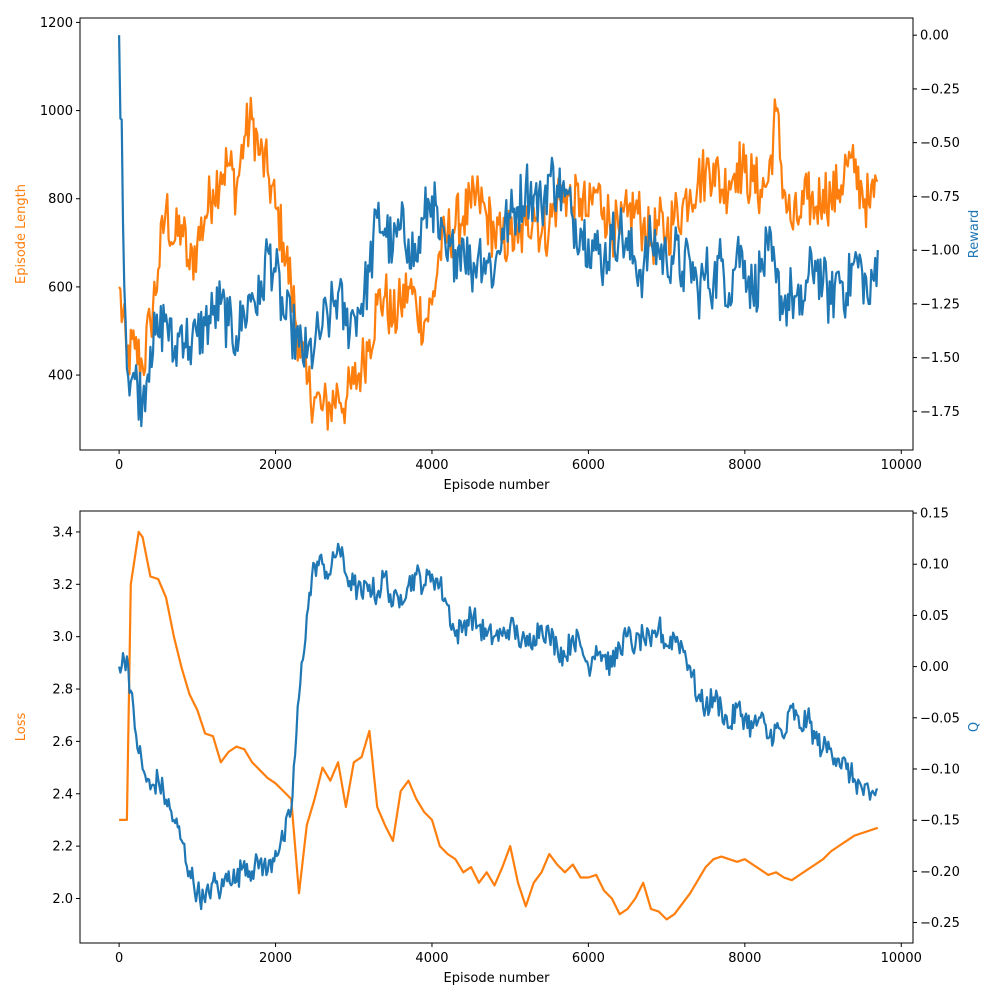 This screenshot has height=1004, width=1000. Describe the element at coordinates (940, 718) in the screenshot. I see `bottom-chart-right-tick-label: −0.05` at that location.